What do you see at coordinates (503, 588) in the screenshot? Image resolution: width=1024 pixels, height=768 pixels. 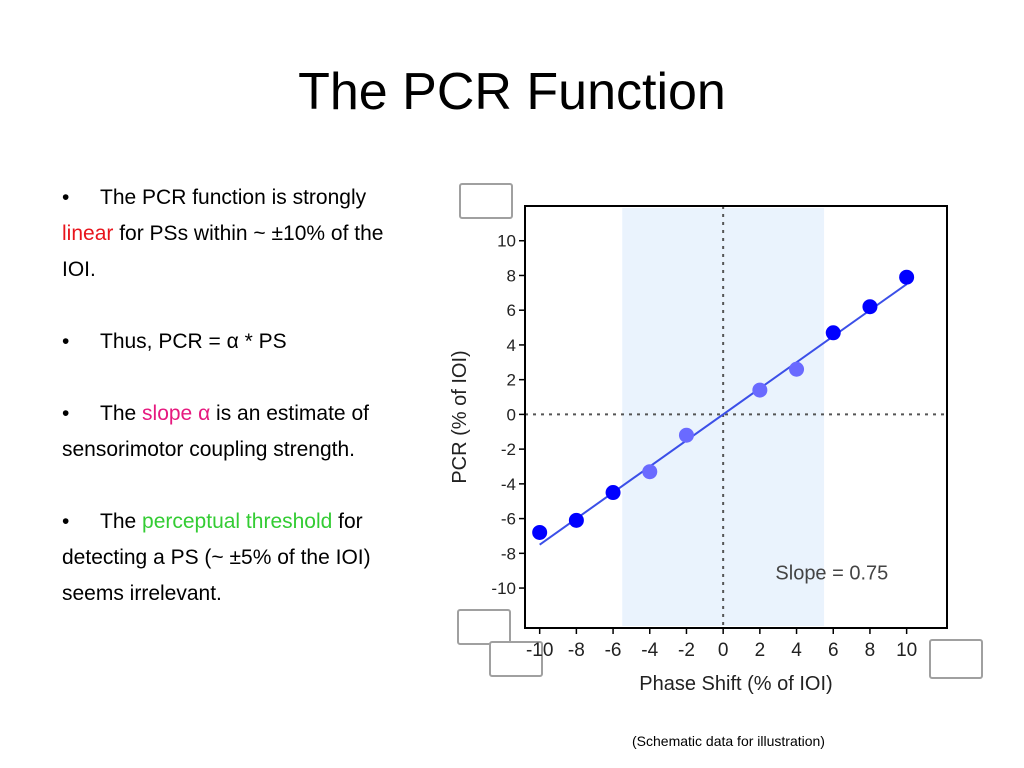 I see `y-tick-label: -10` at bounding box center [503, 588].